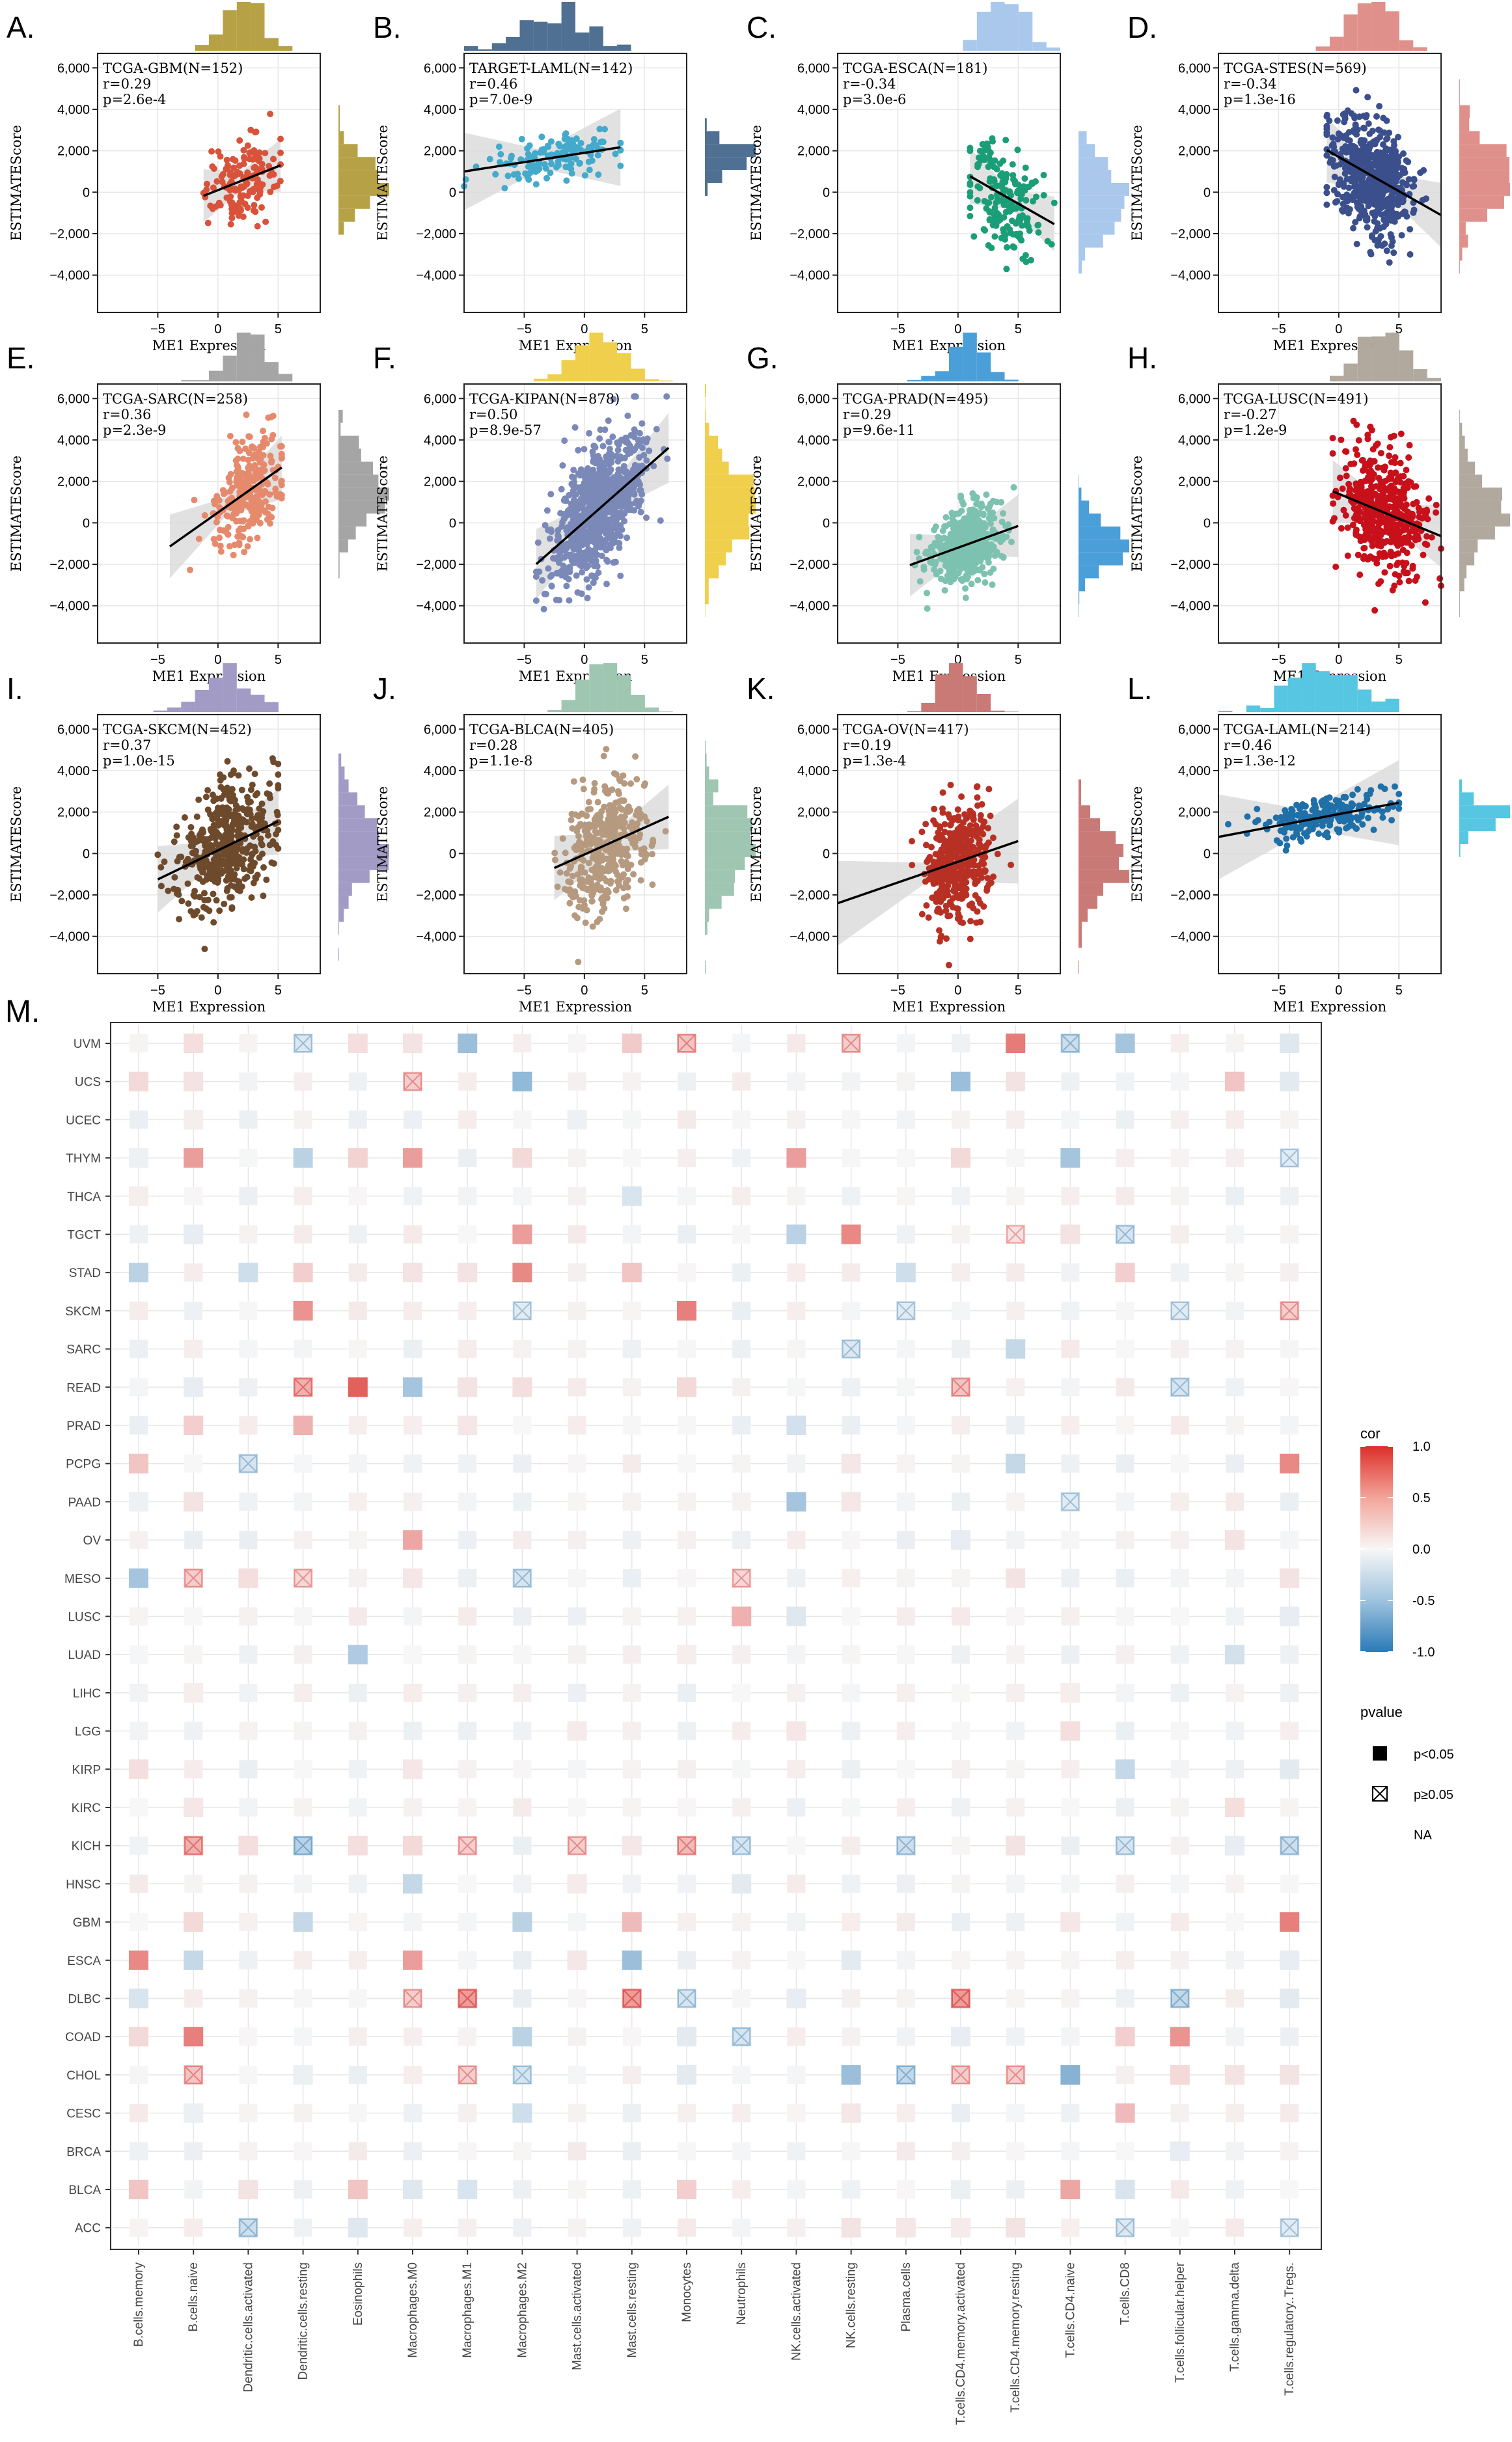 This screenshot has width=1512, height=2442. Describe the element at coordinates (915, 68) in the screenshot. I see `cohort-label: TCGA-ESCA(N=181)` at that location.